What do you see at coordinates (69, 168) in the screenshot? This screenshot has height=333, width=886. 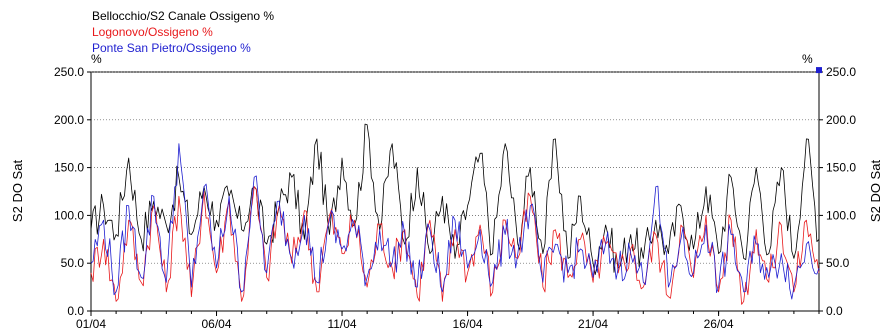 I see `y-tick-label-left: 150.0` at bounding box center [69, 168].